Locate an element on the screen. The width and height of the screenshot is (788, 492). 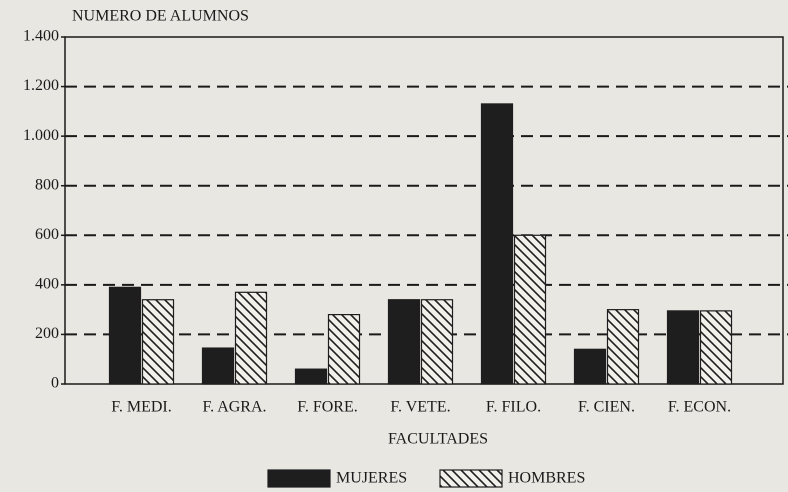
legend-label: HOMBRES is located at coordinates (546, 478).